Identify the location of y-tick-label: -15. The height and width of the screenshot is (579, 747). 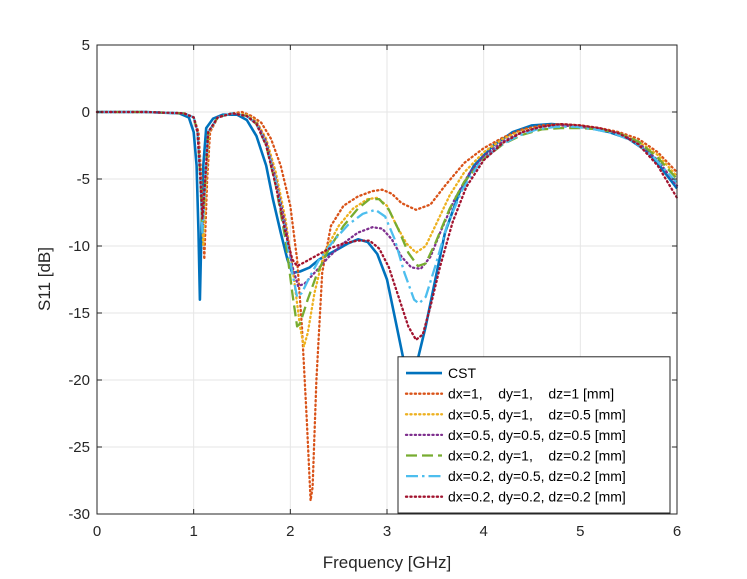
(79, 313).